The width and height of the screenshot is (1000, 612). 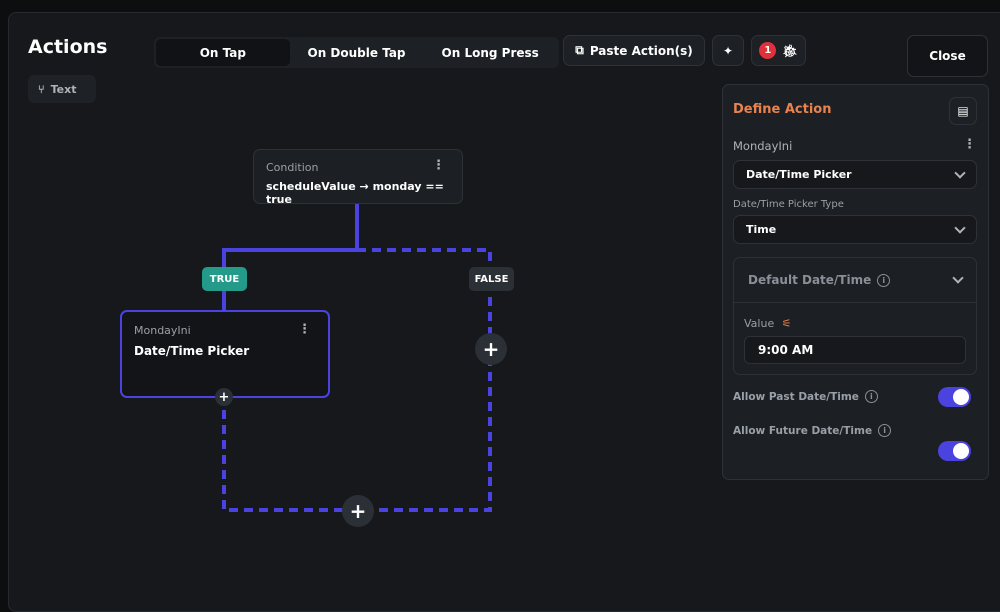 What do you see at coordinates (782, 109) in the screenshot?
I see `panel-title: Define Action` at bounding box center [782, 109].